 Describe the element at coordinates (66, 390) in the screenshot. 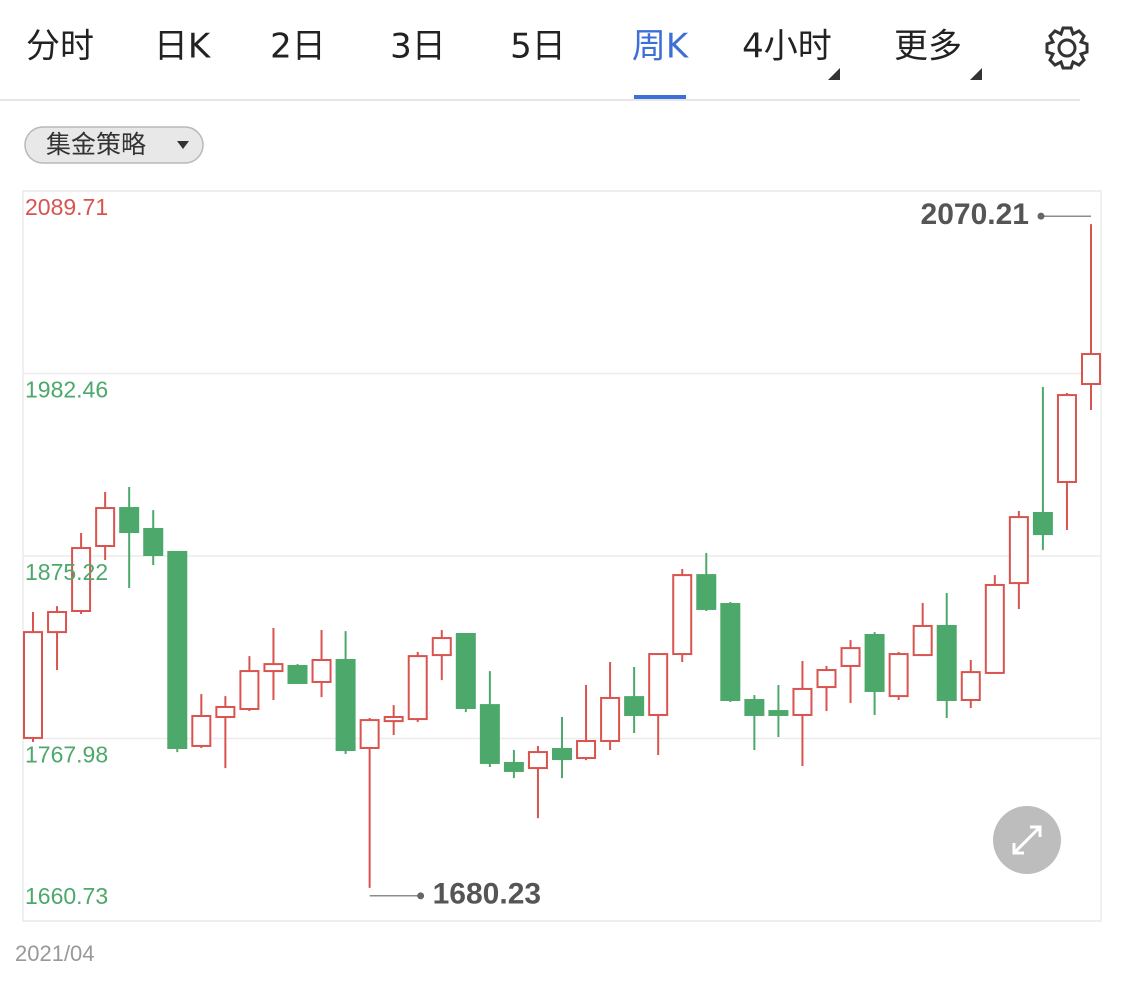

I see `y-tick-label: 1982.46` at that location.